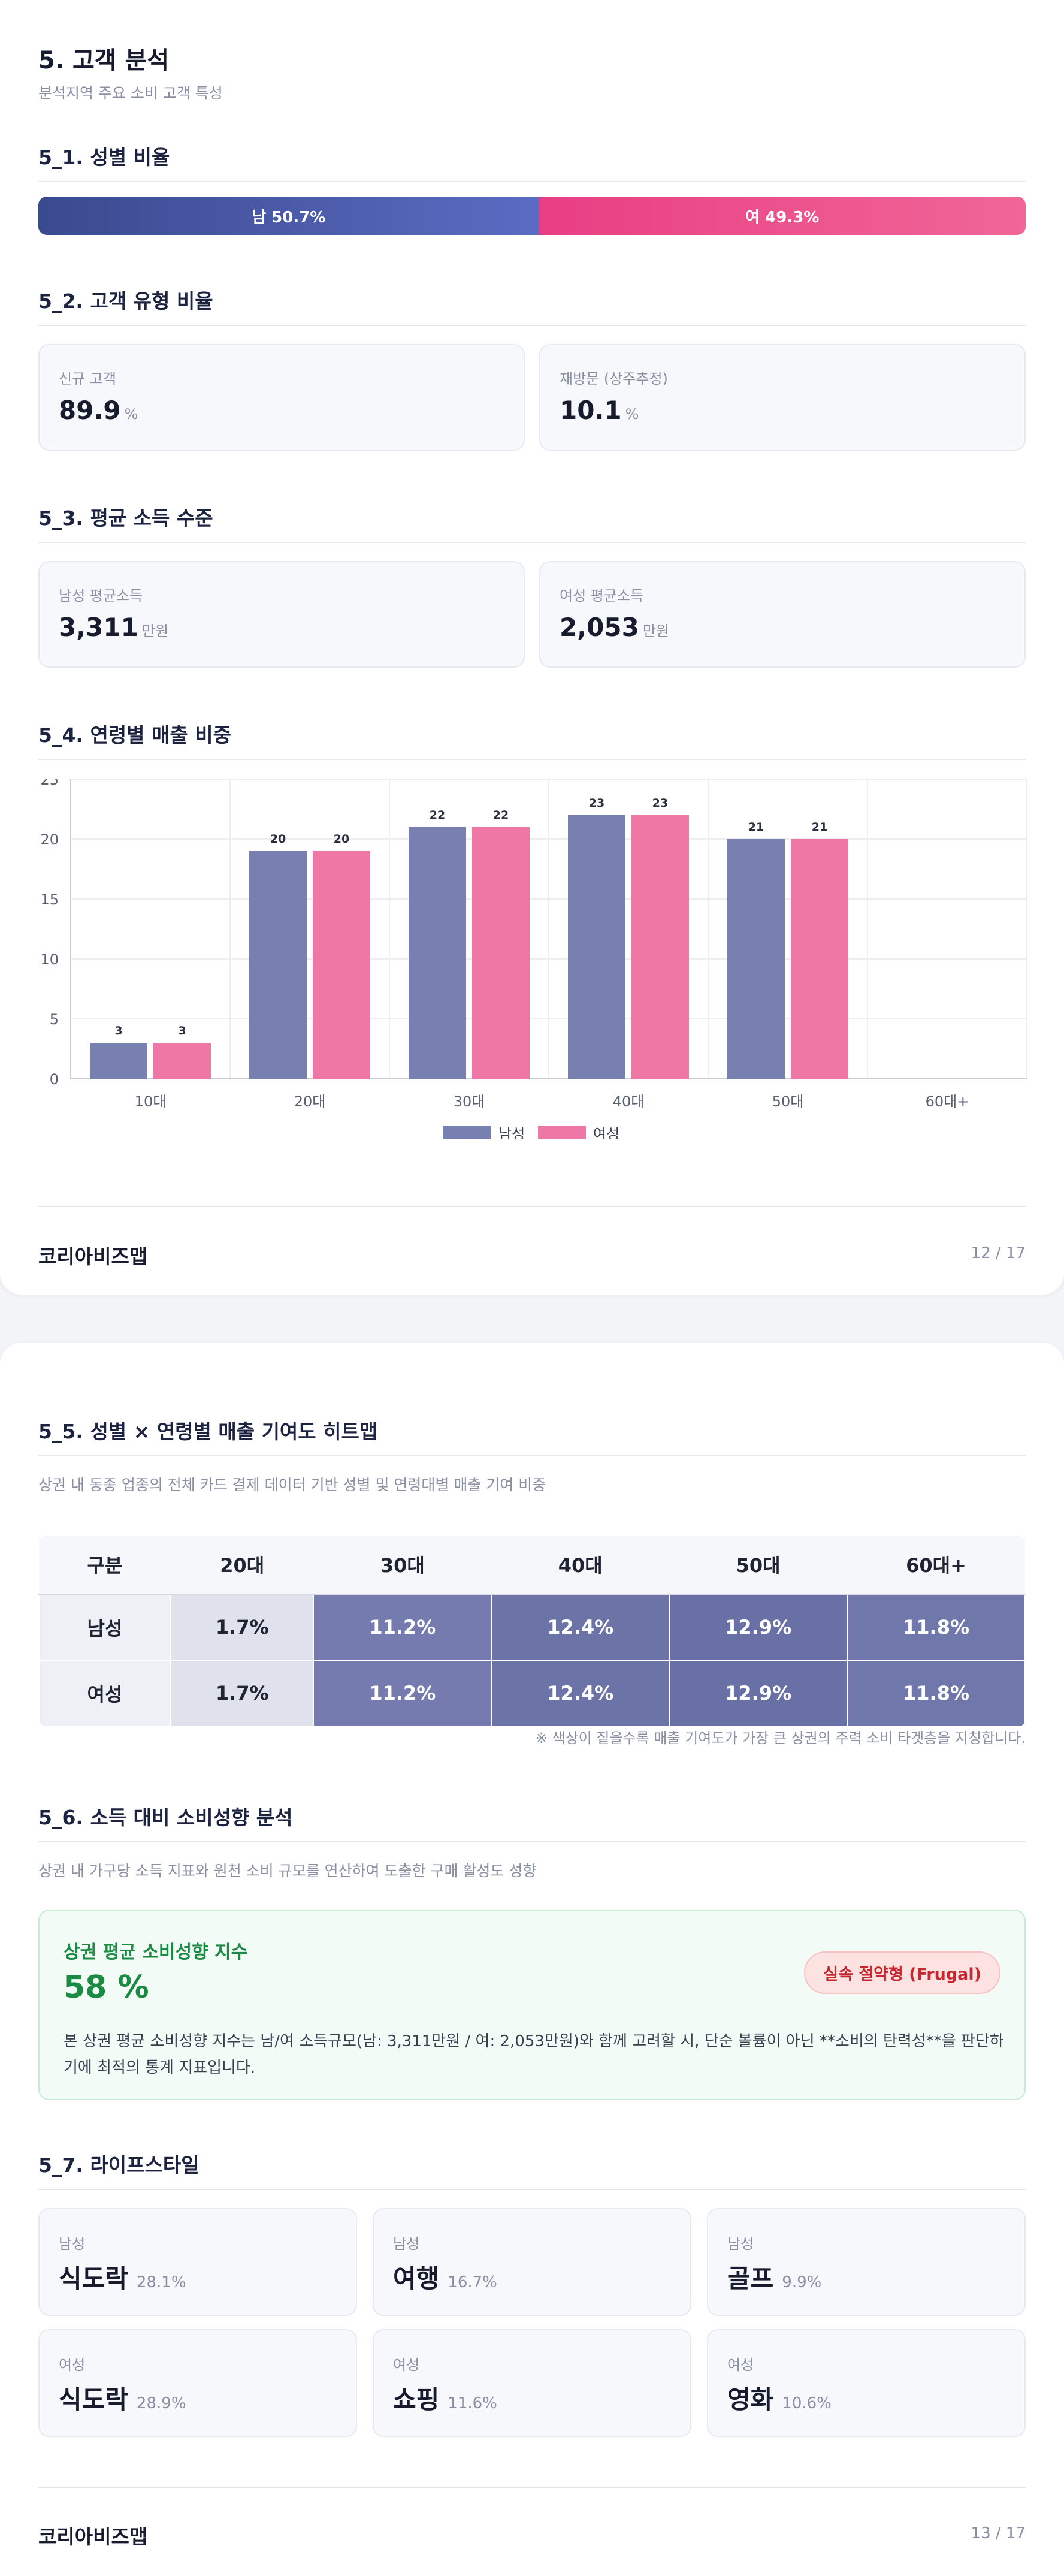  Describe the element at coordinates (807, 2403) in the screenshot. I see `lifestyle-pct: 10.6%` at that location.